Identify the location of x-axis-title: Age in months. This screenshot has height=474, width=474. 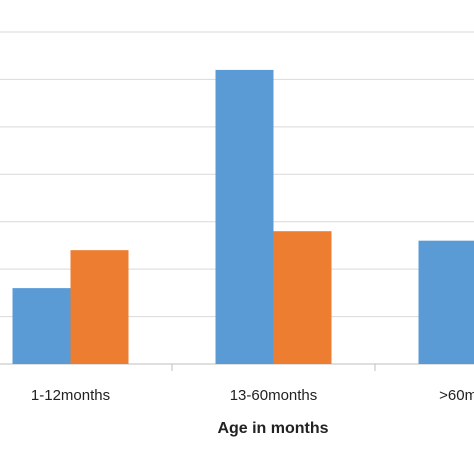
(272, 428).